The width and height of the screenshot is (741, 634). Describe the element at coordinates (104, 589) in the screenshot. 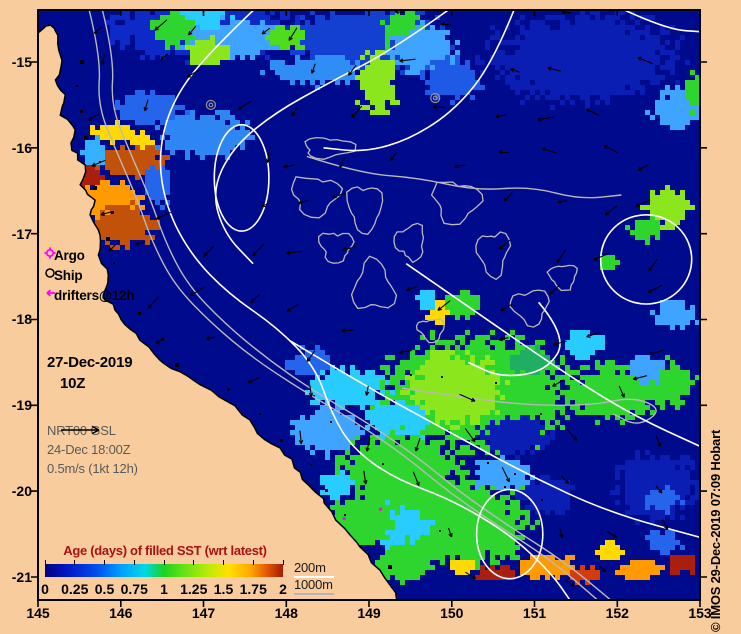

I see `colorbar-tick-label: 0.5` at that location.